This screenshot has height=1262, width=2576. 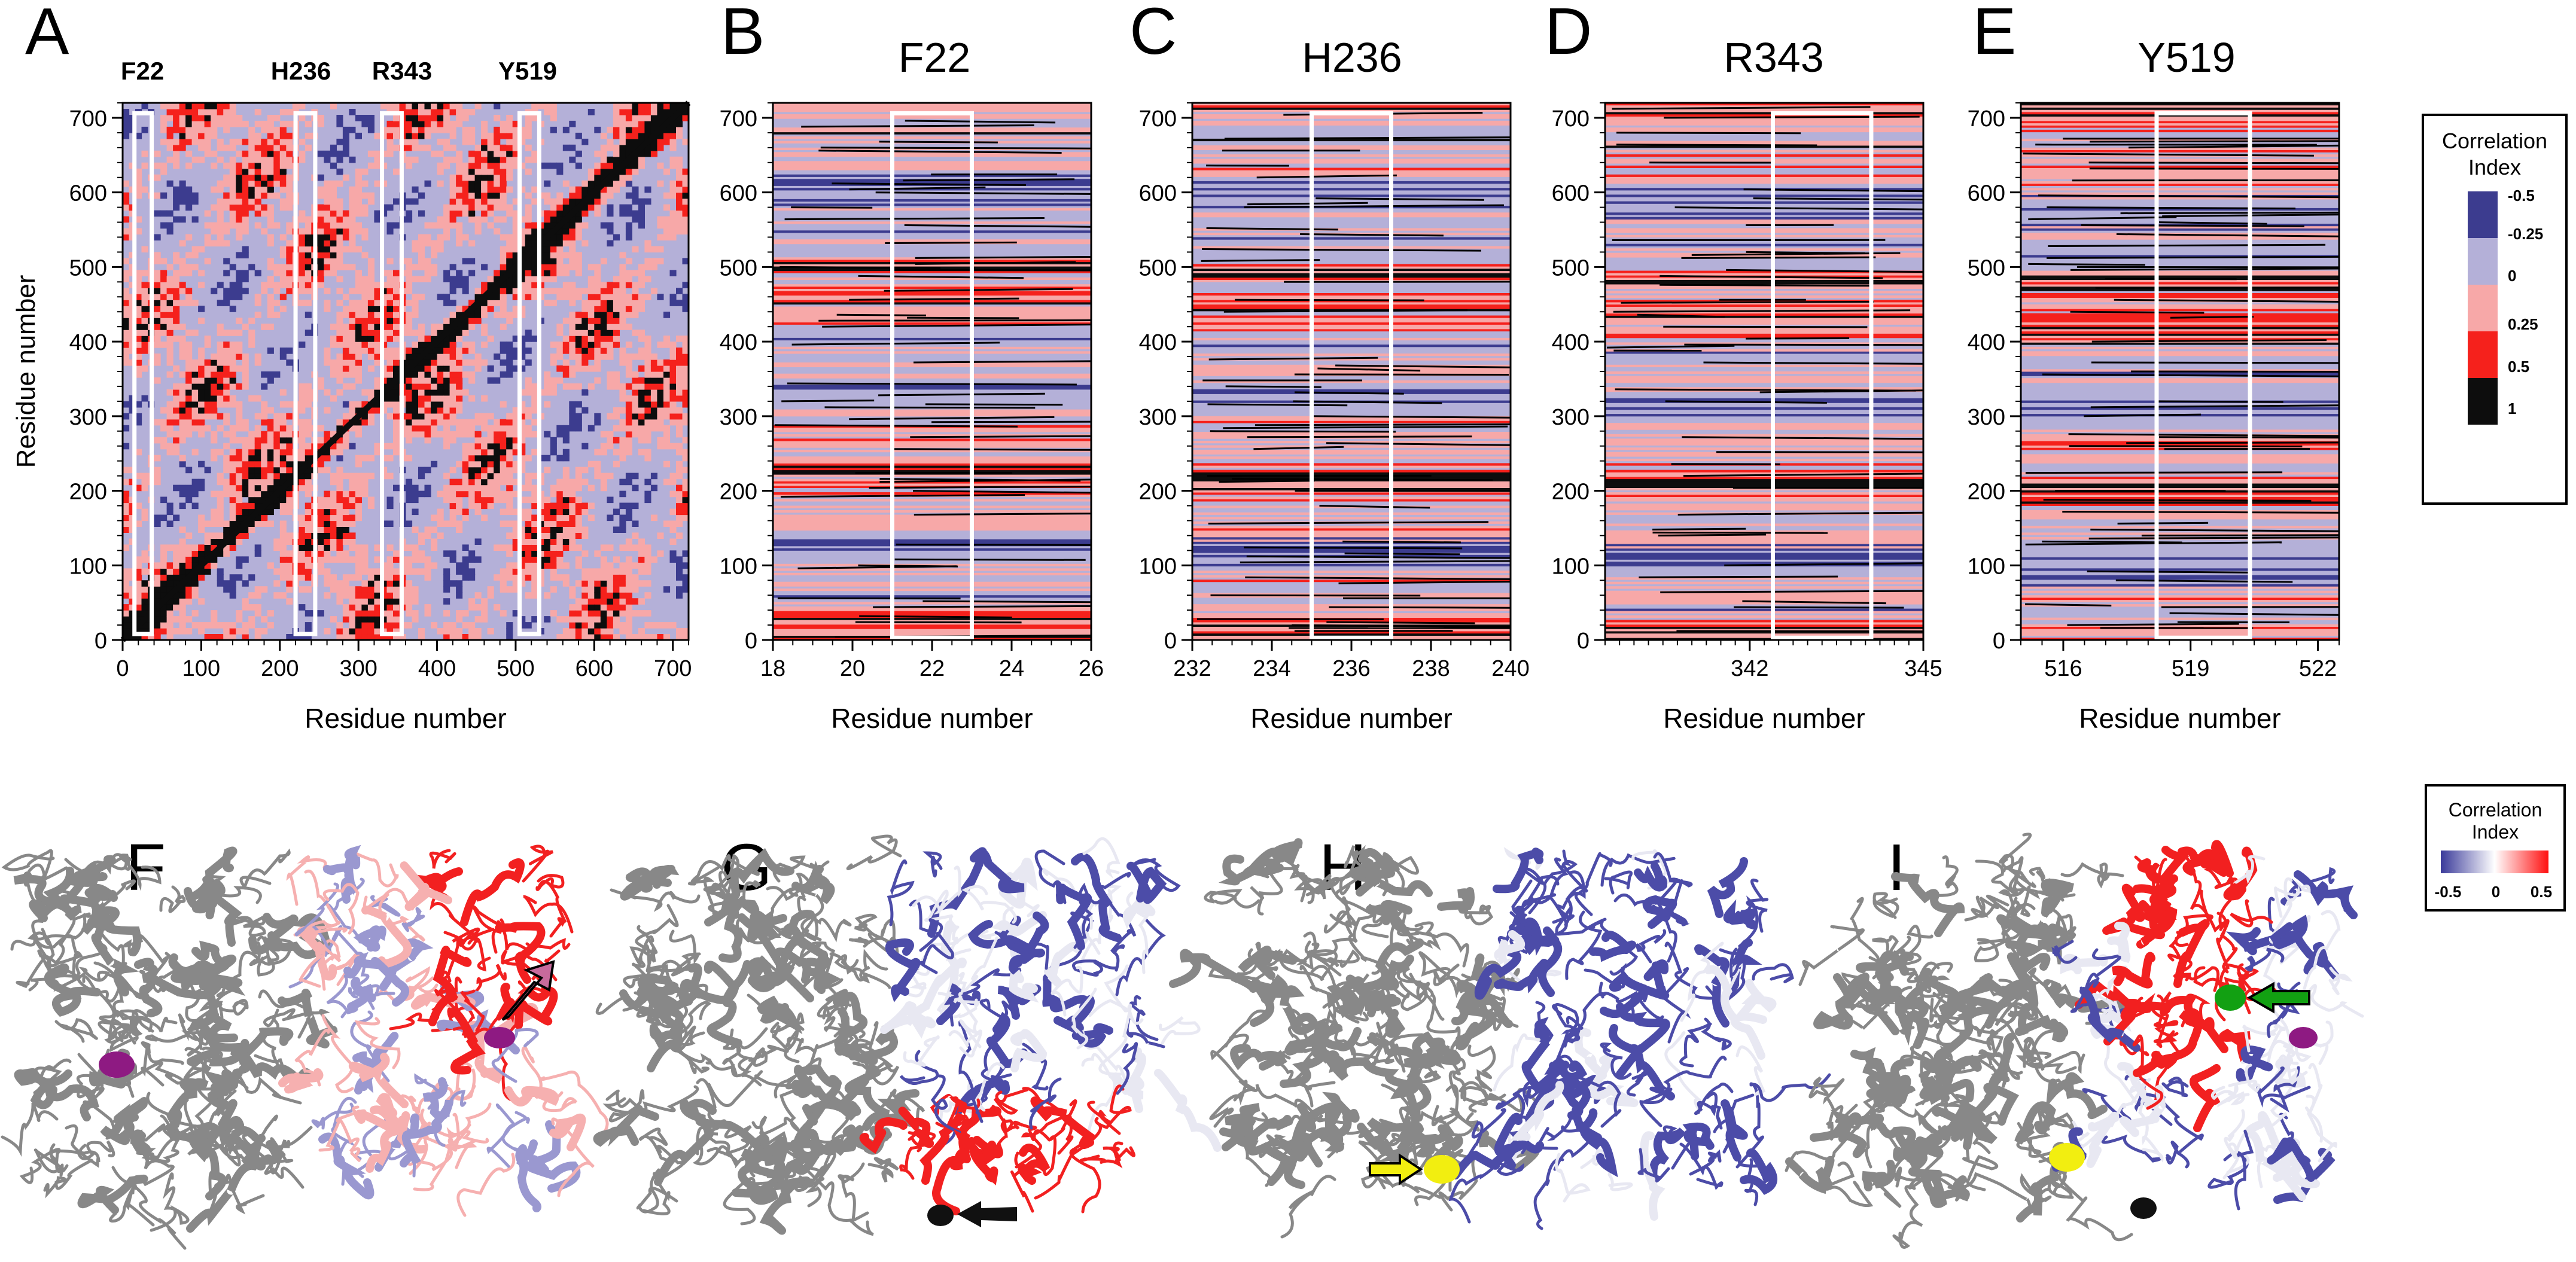 What do you see at coordinates (980, 480) in the screenshot?
I see `contour-line` at bounding box center [980, 480].